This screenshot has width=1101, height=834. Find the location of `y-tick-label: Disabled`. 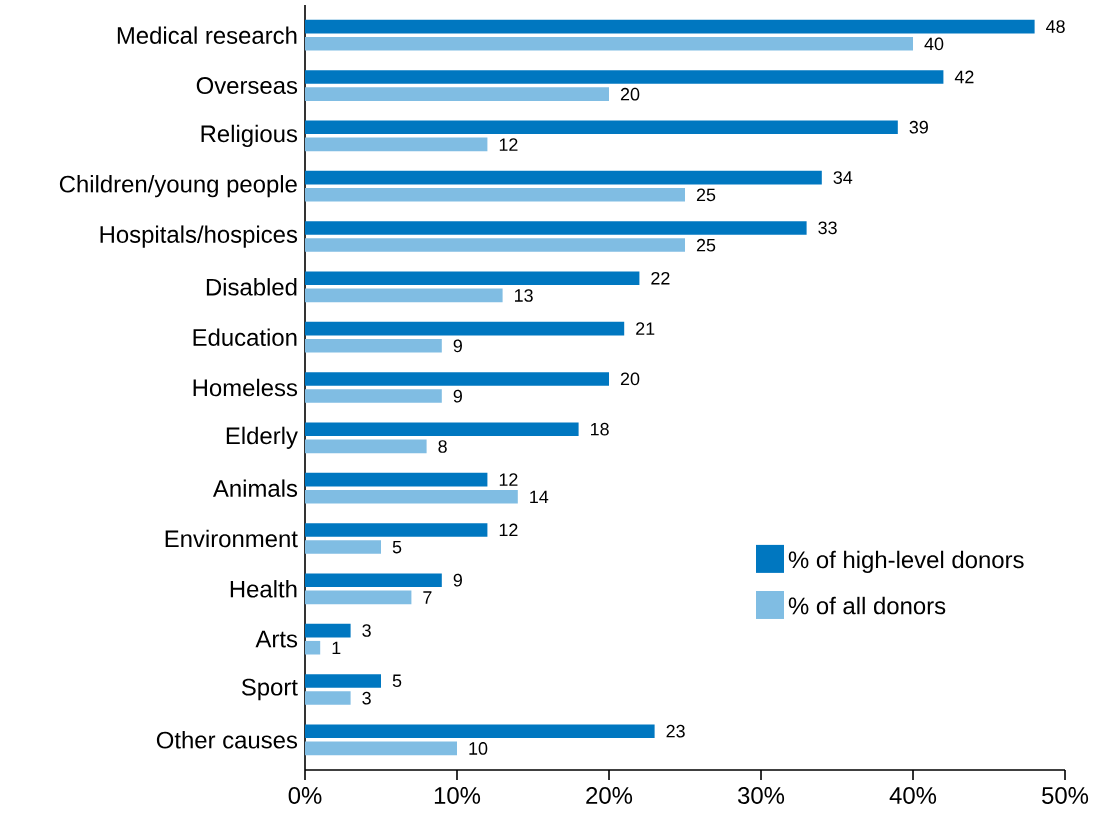

y-tick-label: Disabled is located at coordinates (251, 287).